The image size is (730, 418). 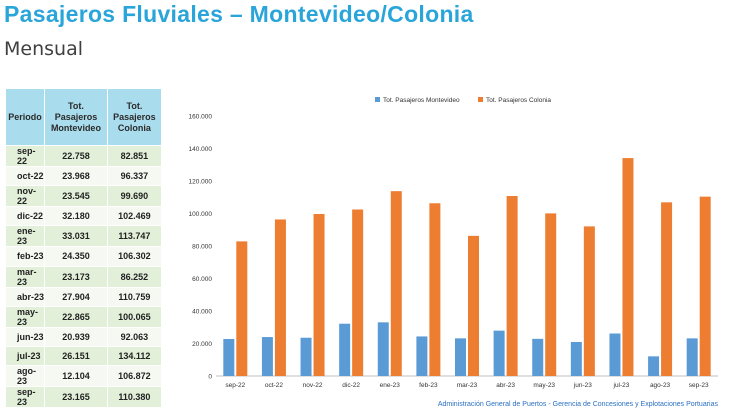 I want to click on y-tick-label: 100.000, so click(x=201, y=214).